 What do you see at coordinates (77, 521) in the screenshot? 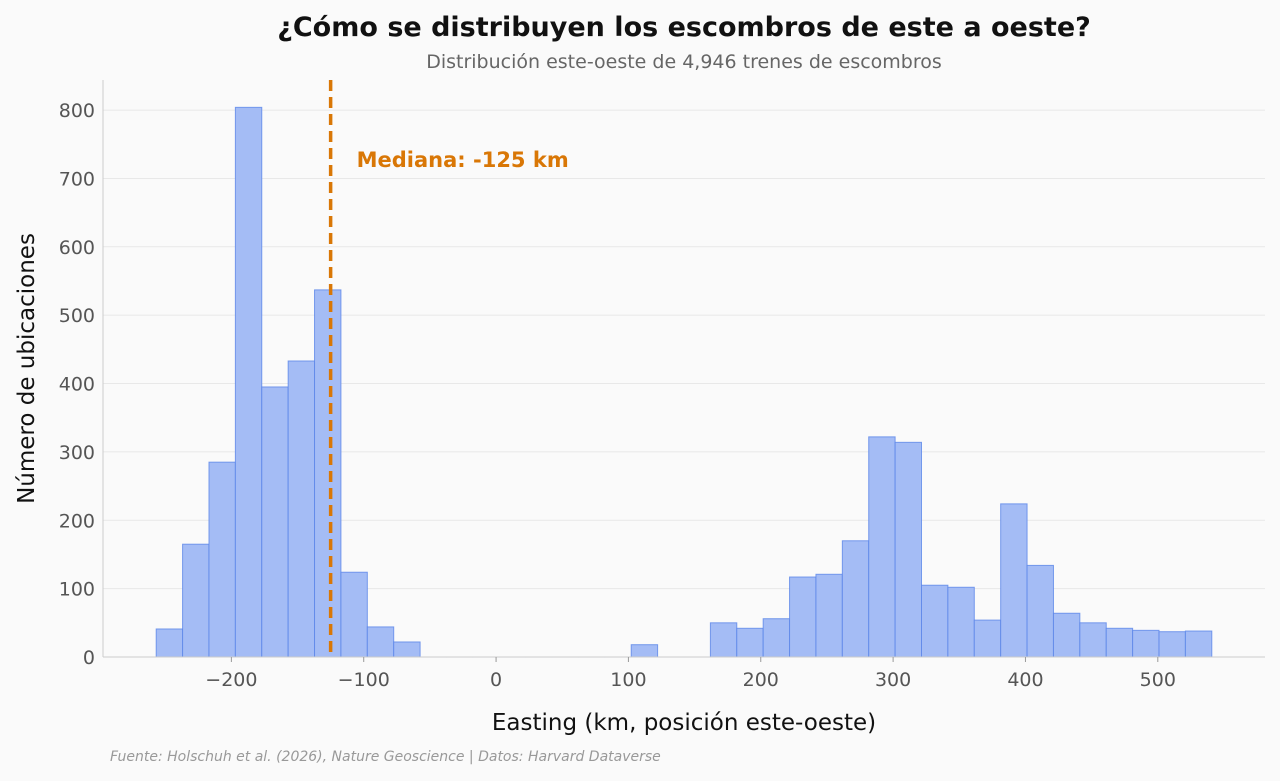
I see `y-tick-label: 200` at bounding box center [77, 521].